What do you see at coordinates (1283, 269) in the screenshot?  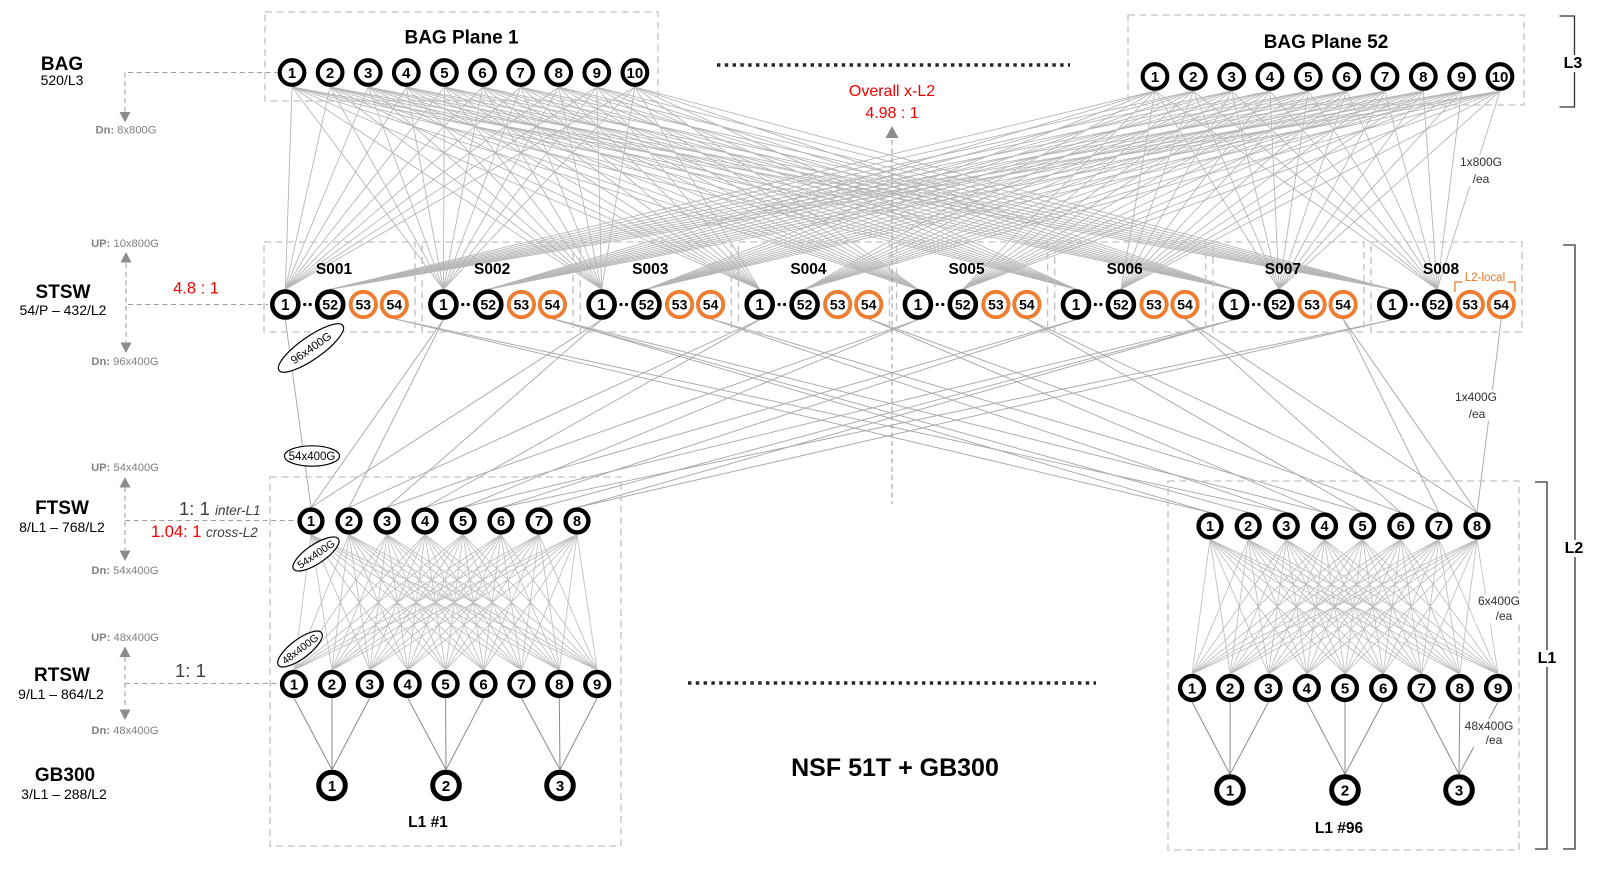 I see `svg-text: S007` at bounding box center [1283, 269].